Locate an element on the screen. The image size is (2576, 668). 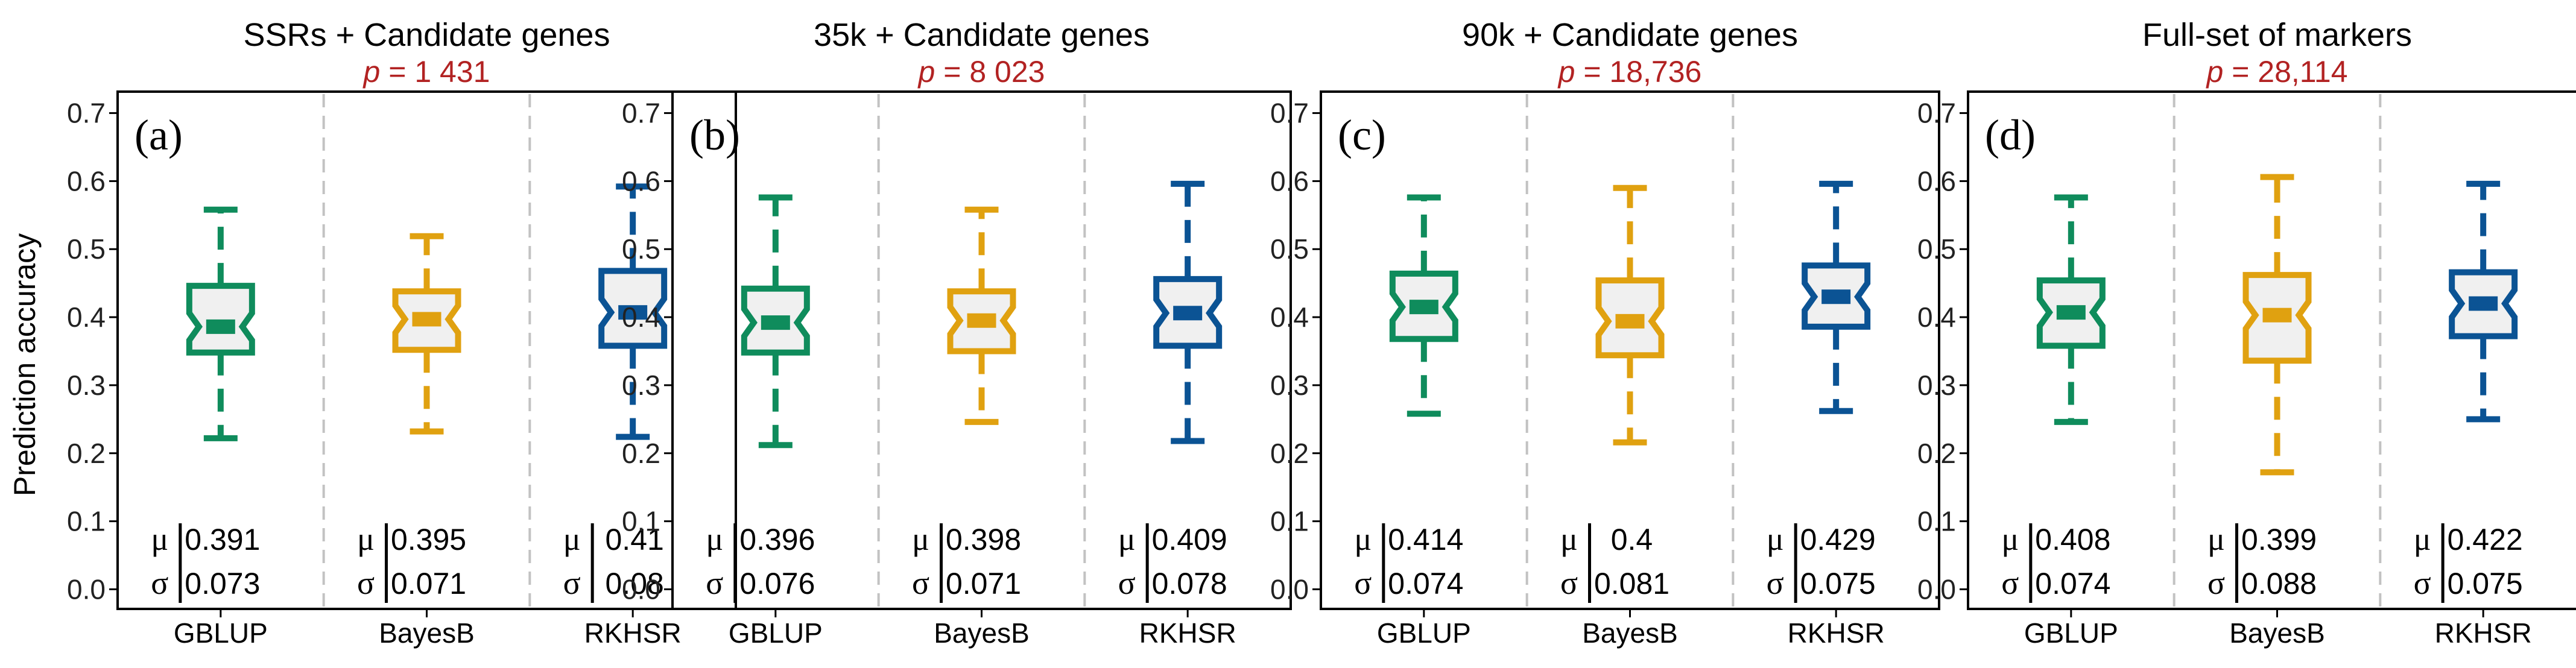
mean-value: 0.422 is located at coordinates (2485, 539).